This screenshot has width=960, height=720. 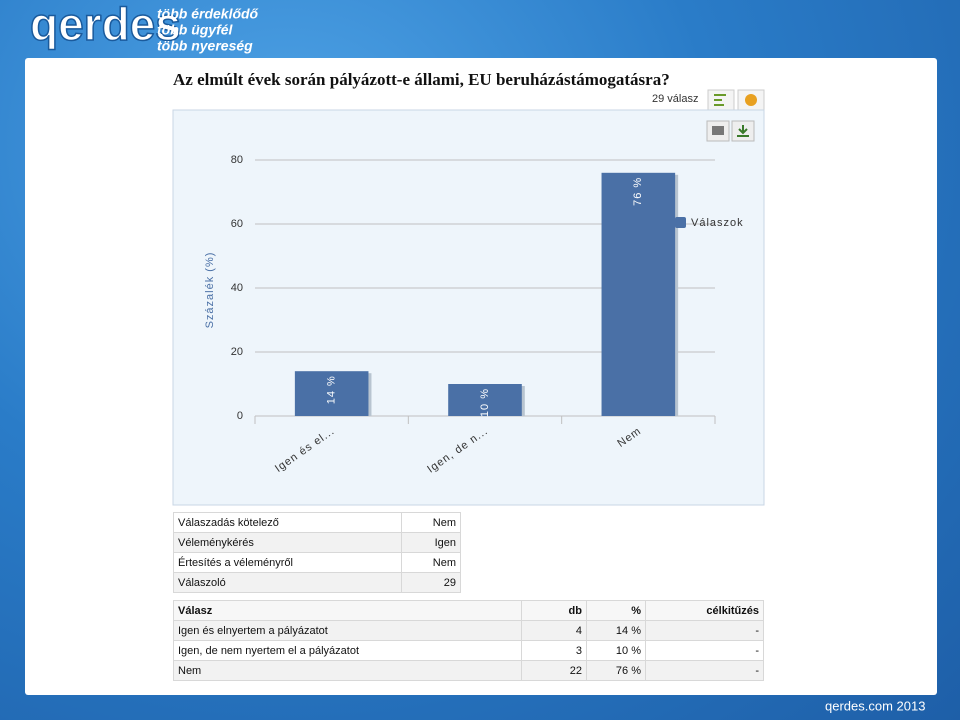 What do you see at coordinates (237, 352) in the screenshot?
I see `y-tick-label: 20` at bounding box center [237, 352].